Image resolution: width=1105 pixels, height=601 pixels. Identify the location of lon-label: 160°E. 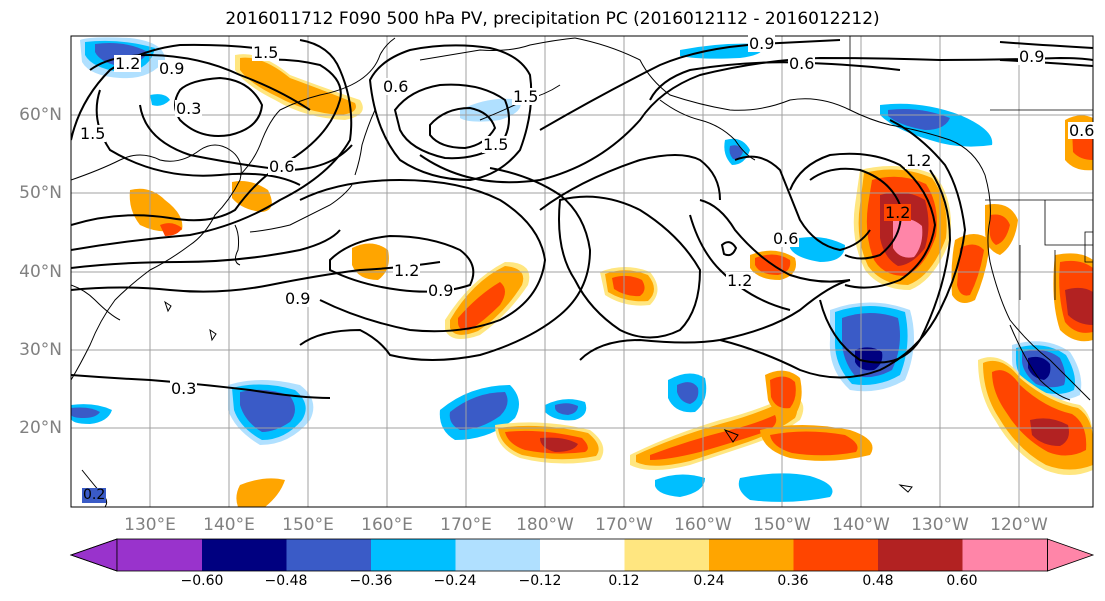
(387, 525).